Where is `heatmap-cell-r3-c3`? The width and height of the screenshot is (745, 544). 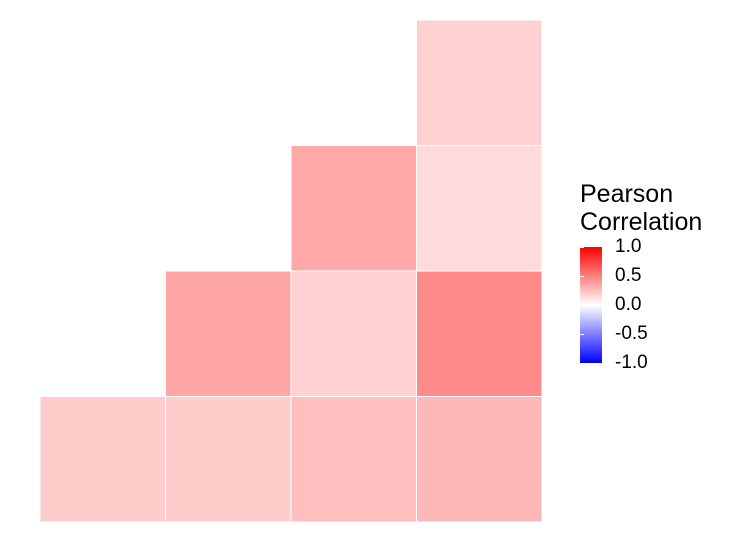 heatmap-cell-r3-c3 is located at coordinates (479, 459).